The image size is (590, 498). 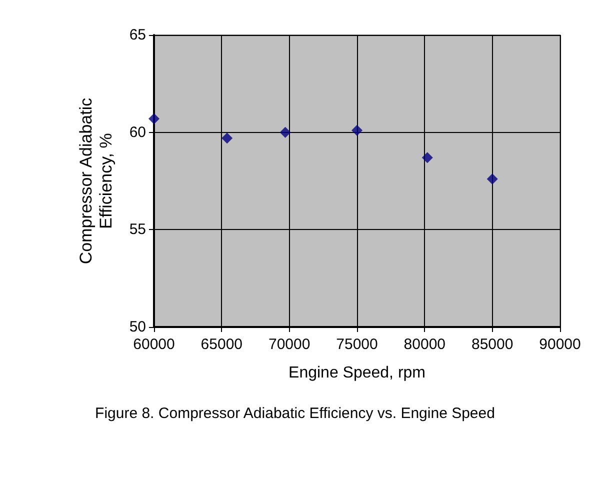 What do you see at coordinates (137, 229) in the screenshot?
I see `y-tick-label: 55` at bounding box center [137, 229].